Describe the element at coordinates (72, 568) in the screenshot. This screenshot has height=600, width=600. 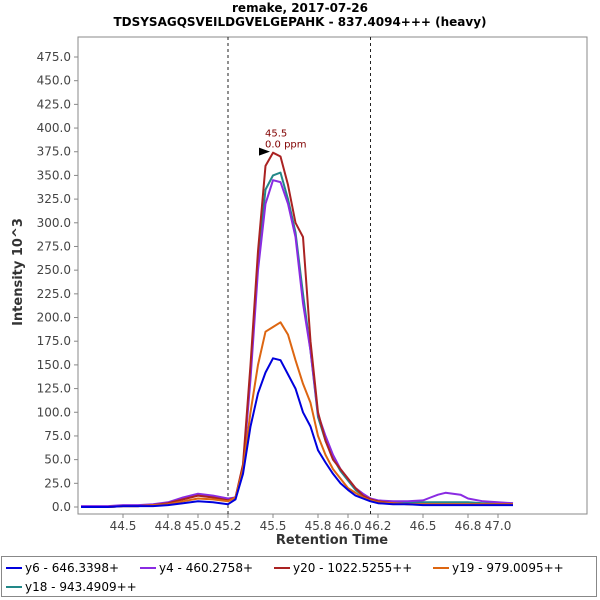
I see `legend-label: y6 - 646.3398+` at that location.